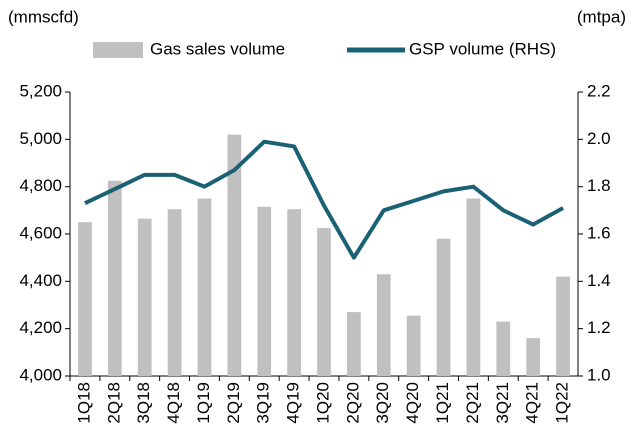 The height and width of the screenshot is (441, 633). I want to click on legend-label: GSP volume (RHS), so click(482, 48).